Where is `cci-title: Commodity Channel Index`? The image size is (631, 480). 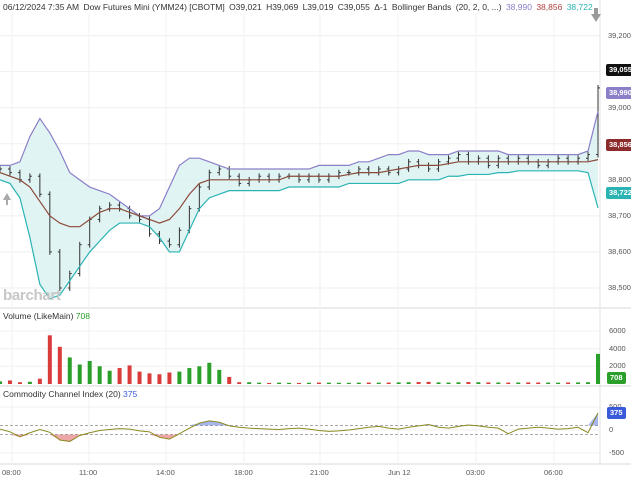
cci-title: Commodity Channel Index is located at coordinates (53, 394).